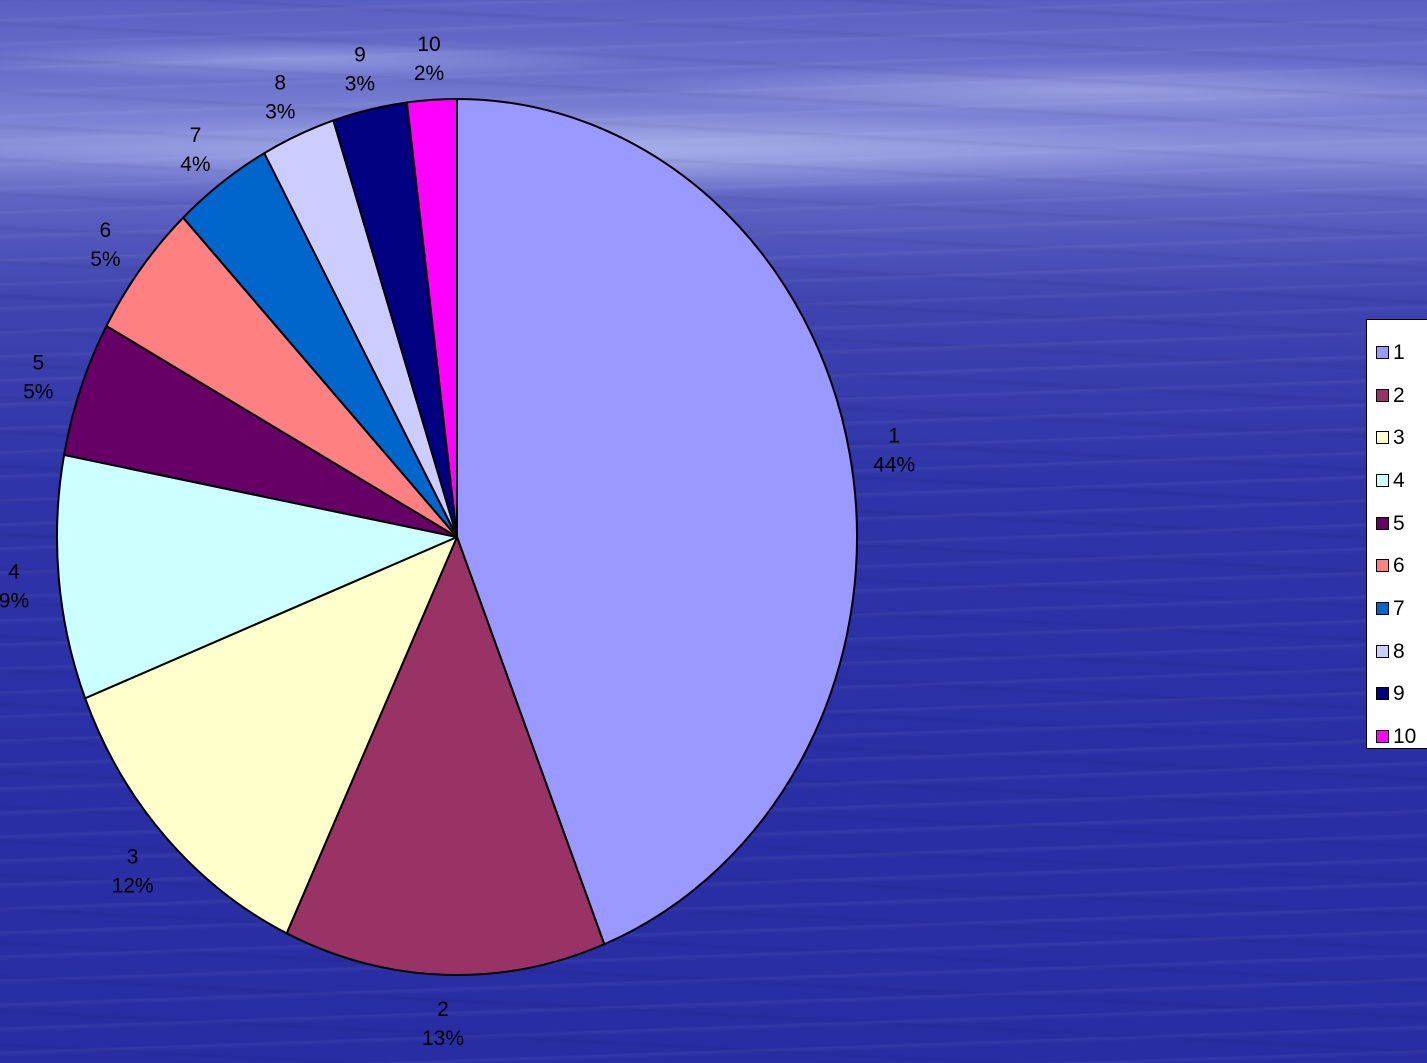 This screenshot has width=1427, height=1063. I want to click on legend-label: 4, so click(1399, 480).